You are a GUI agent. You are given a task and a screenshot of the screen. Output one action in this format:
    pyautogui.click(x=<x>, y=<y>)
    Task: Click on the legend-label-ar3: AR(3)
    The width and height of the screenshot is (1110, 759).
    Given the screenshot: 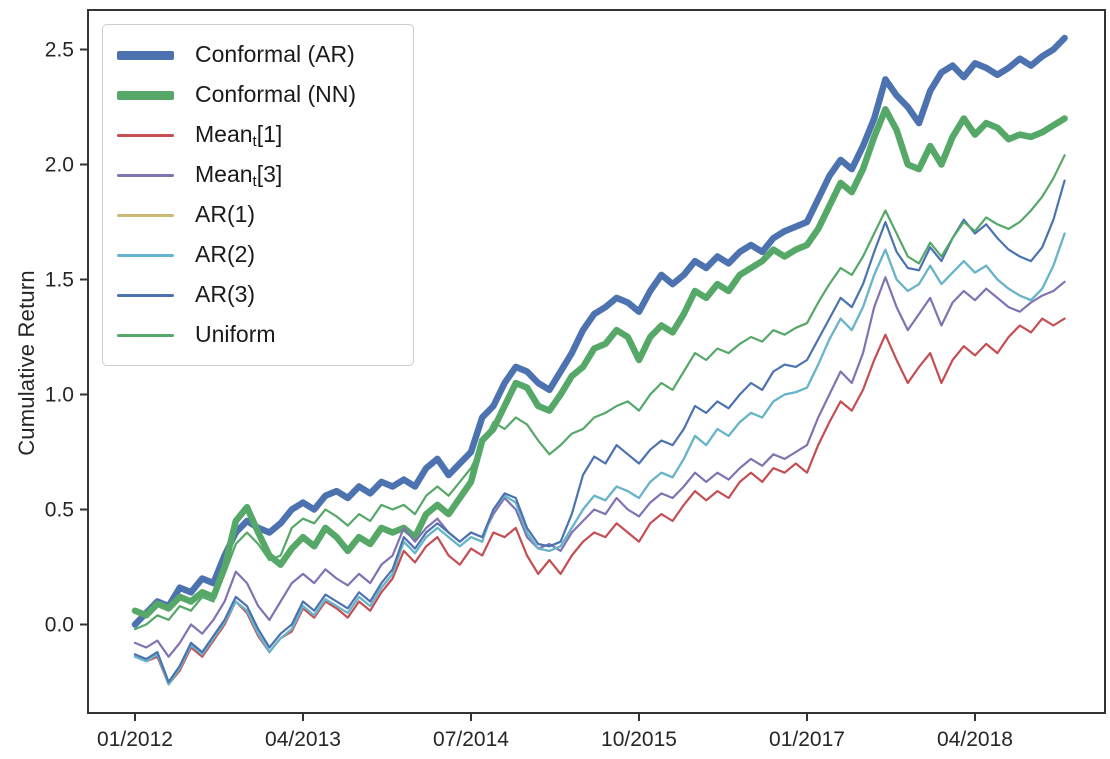 What is the action you would take?
    pyautogui.click(x=225, y=293)
    